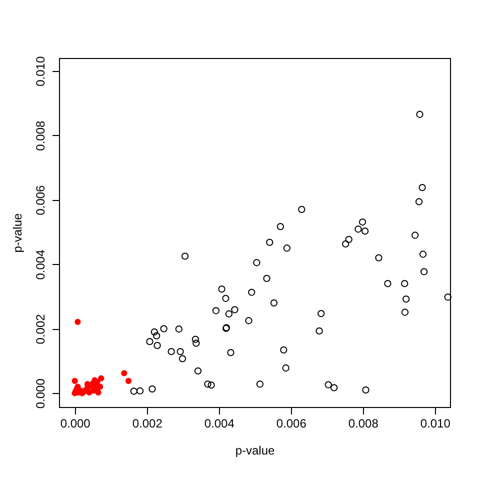  What do you see at coordinates (41, 393) in the screenshot?
I see `y-tick-label: 0.000` at bounding box center [41, 393].